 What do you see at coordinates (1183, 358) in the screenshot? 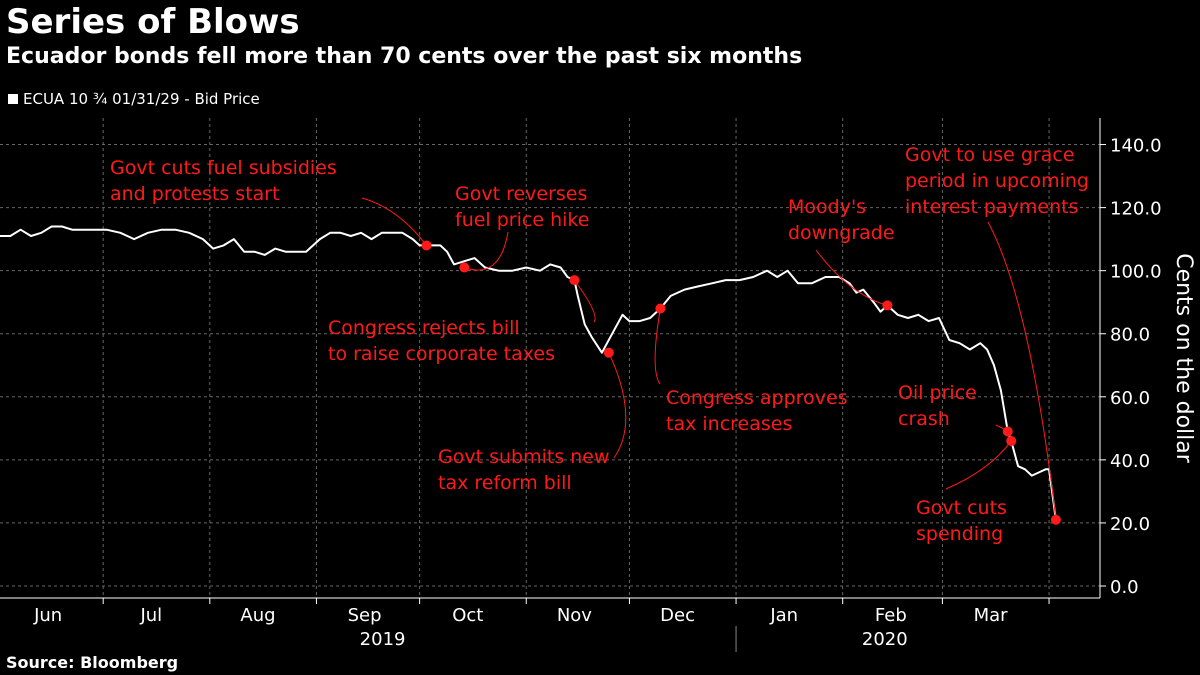
I see `y-axis-label: Cents on the dollar` at bounding box center [1183, 358].